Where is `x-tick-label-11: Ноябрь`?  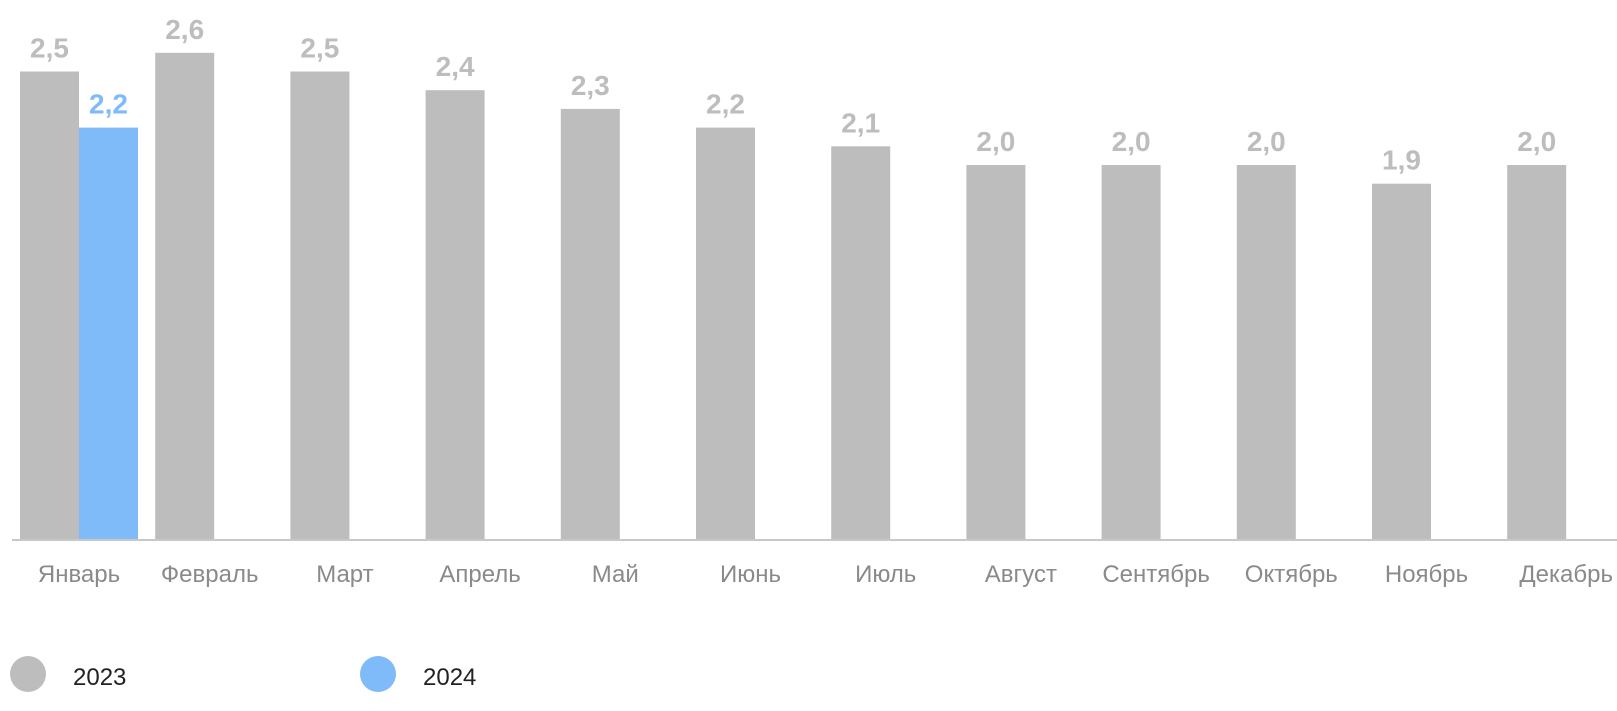
x-tick-label-11: Ноябрь is located at coordinates (1426, 574).